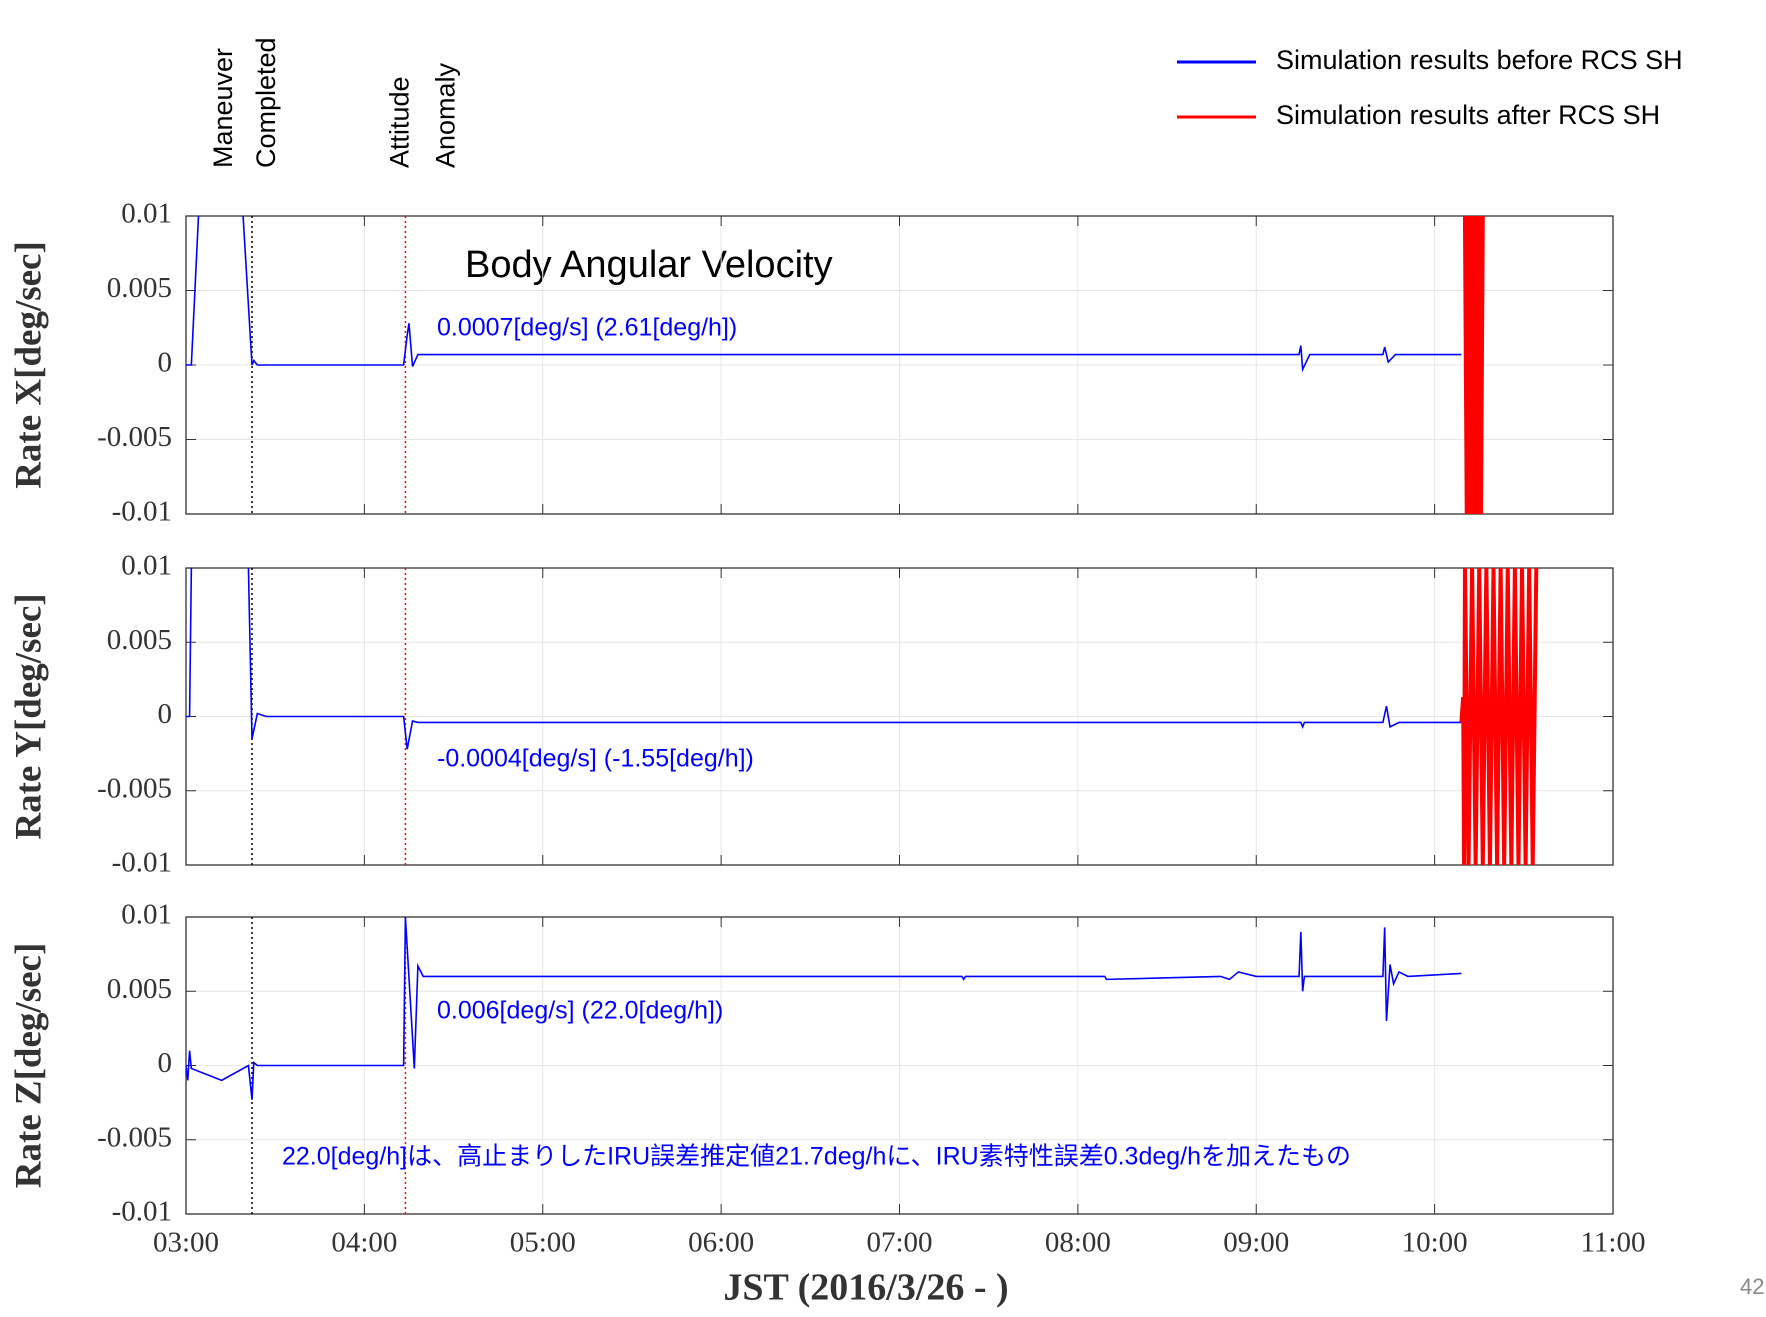  What do you see at coordinates (446, 115) in the screenshot?
I see `event-label: Anomaly` at bounding box center [446, 115].